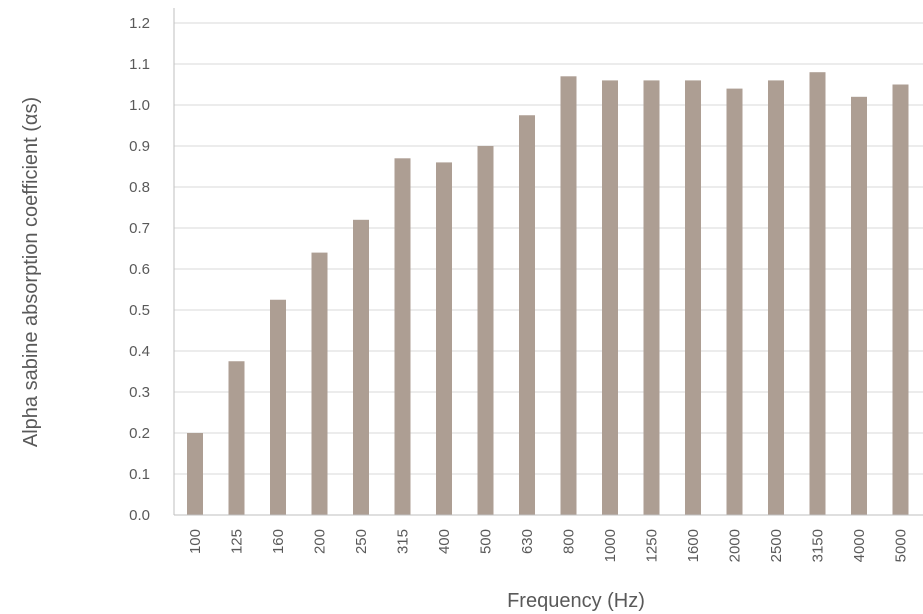  What do you see at coordinates (486, 541) in the screenshot?
I see `x-tick-label: 500` at bounding box center [486, 541].